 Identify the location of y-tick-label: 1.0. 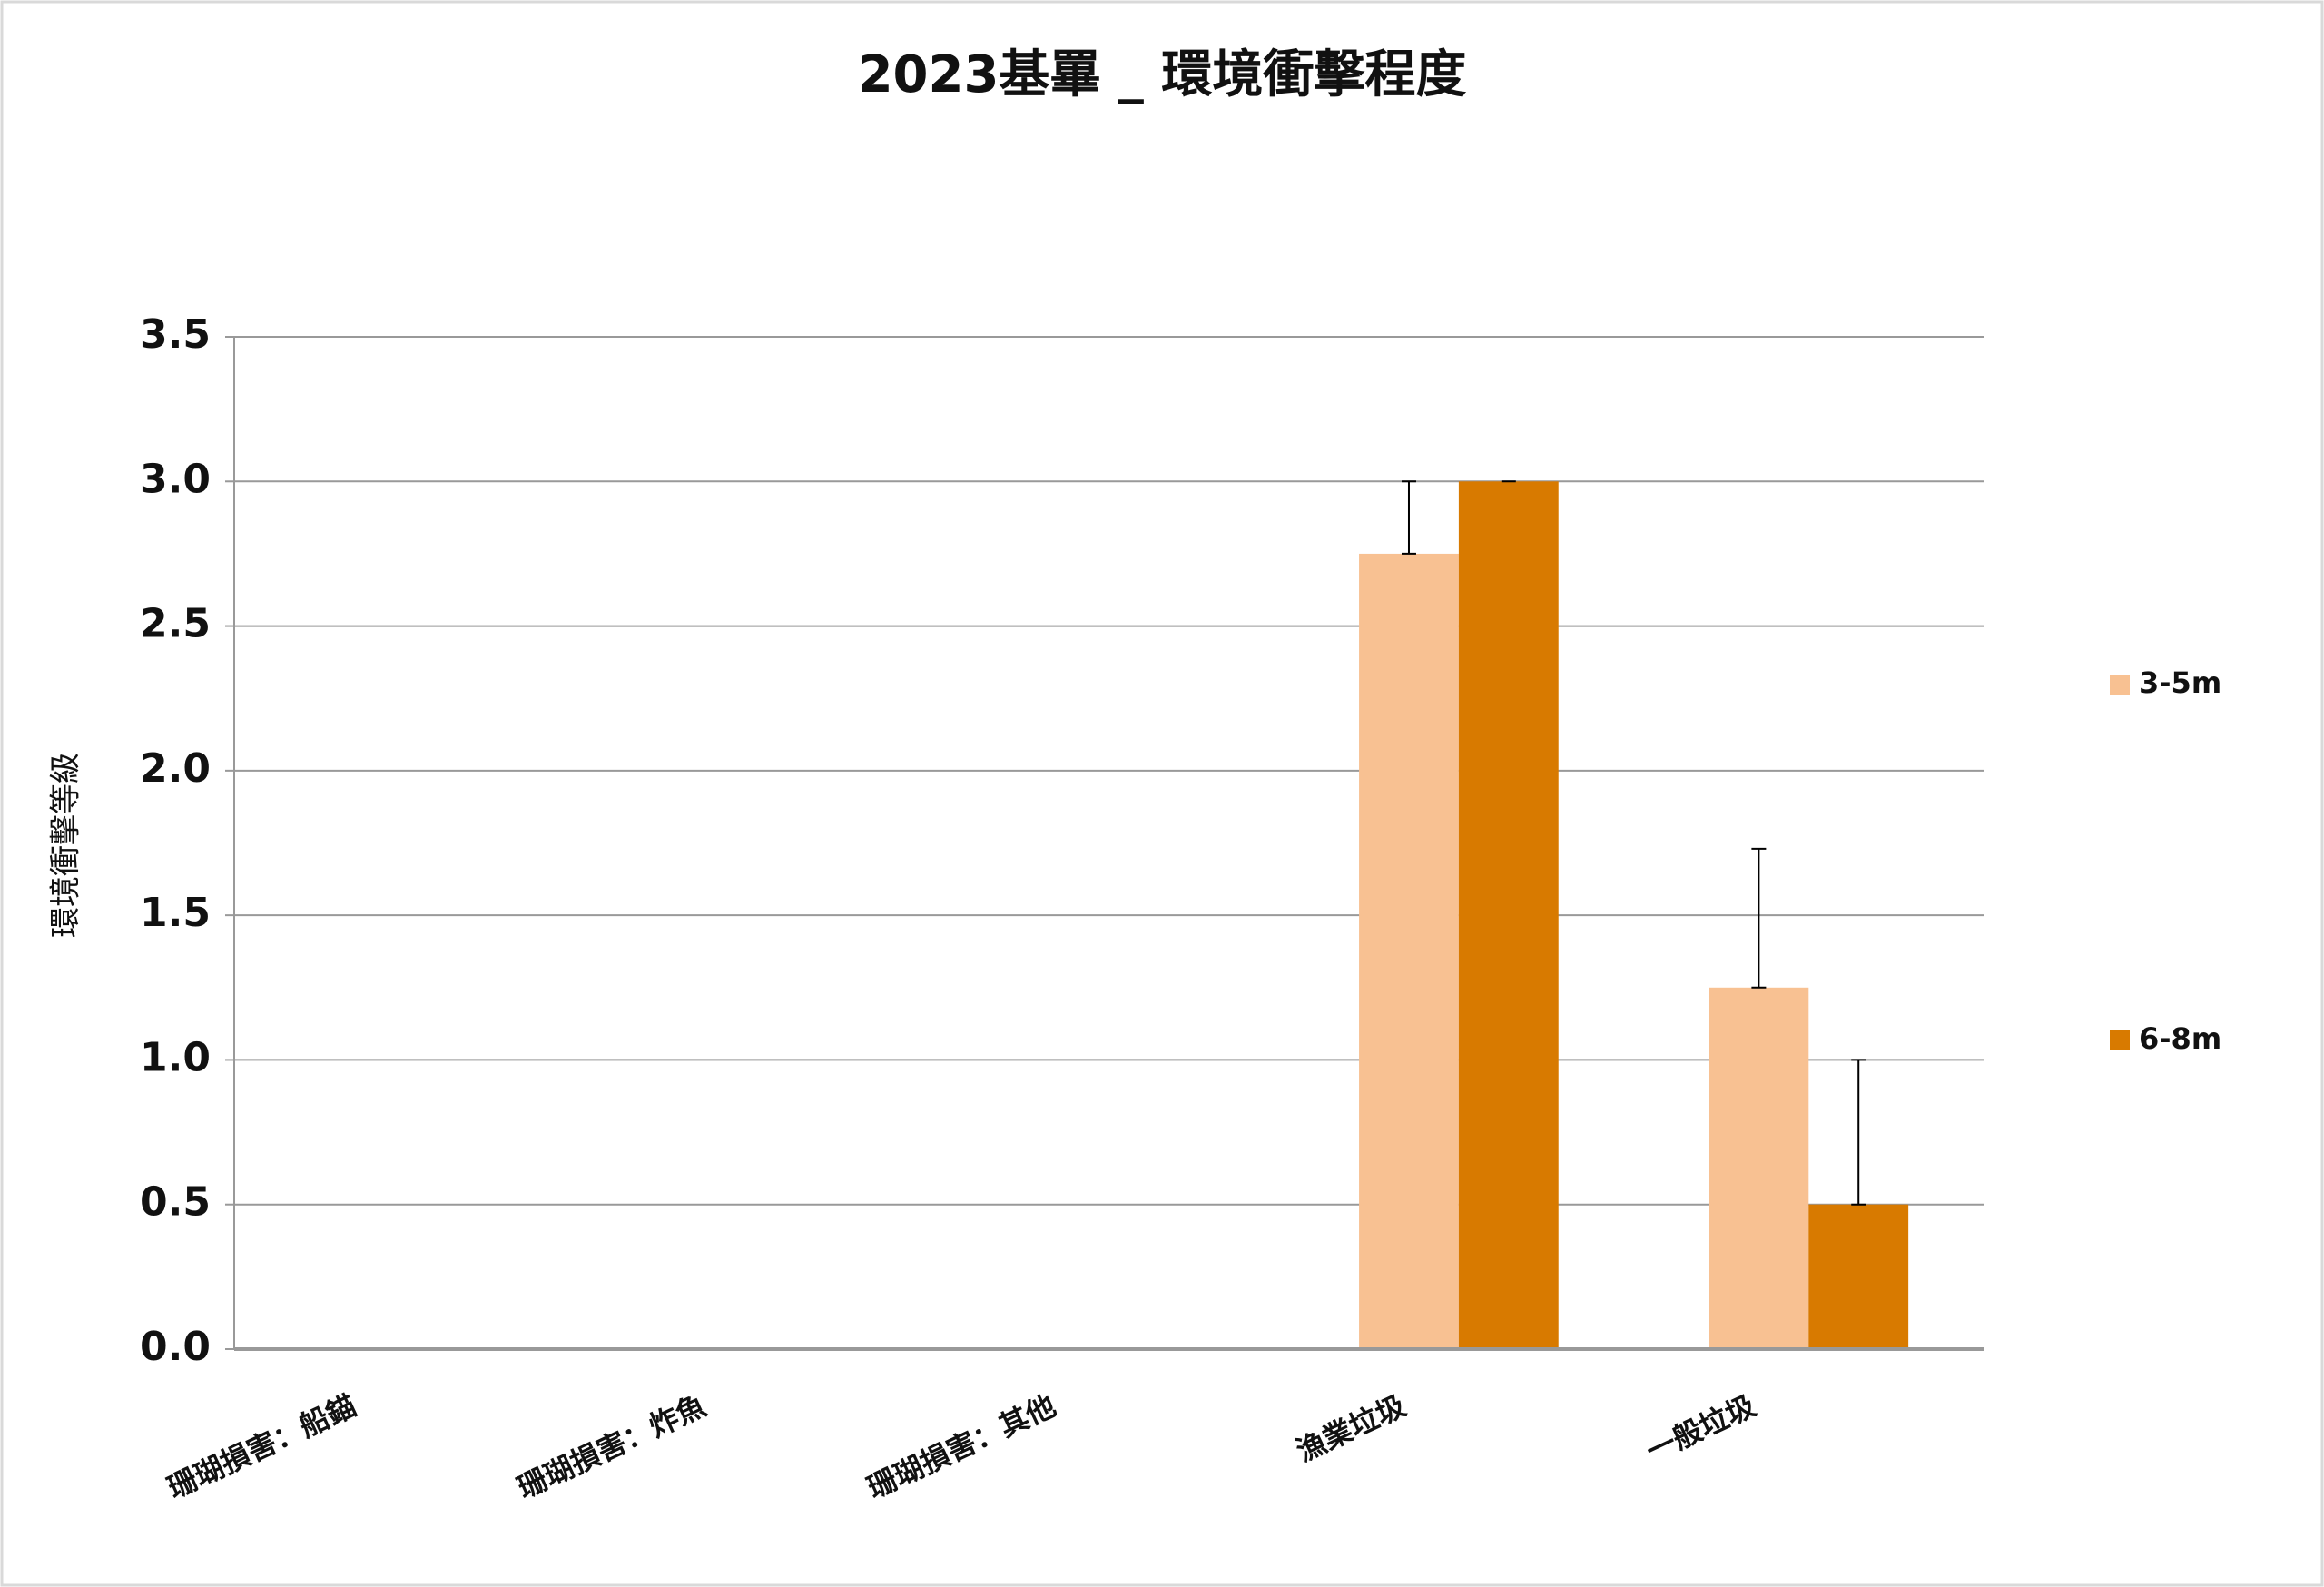
(175, 1057).